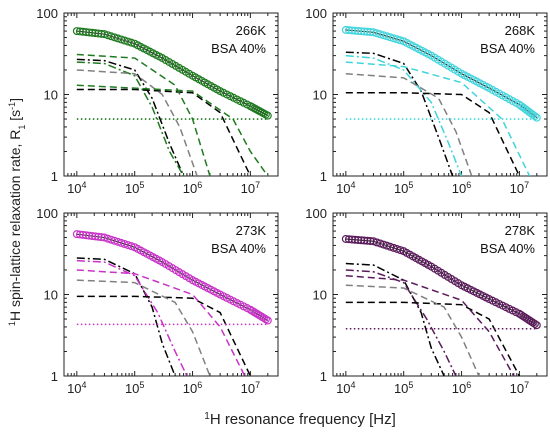 Image resolution: width=550 pixels, height=435 pixels. I want to click on fit-curve, so click(441, 282).